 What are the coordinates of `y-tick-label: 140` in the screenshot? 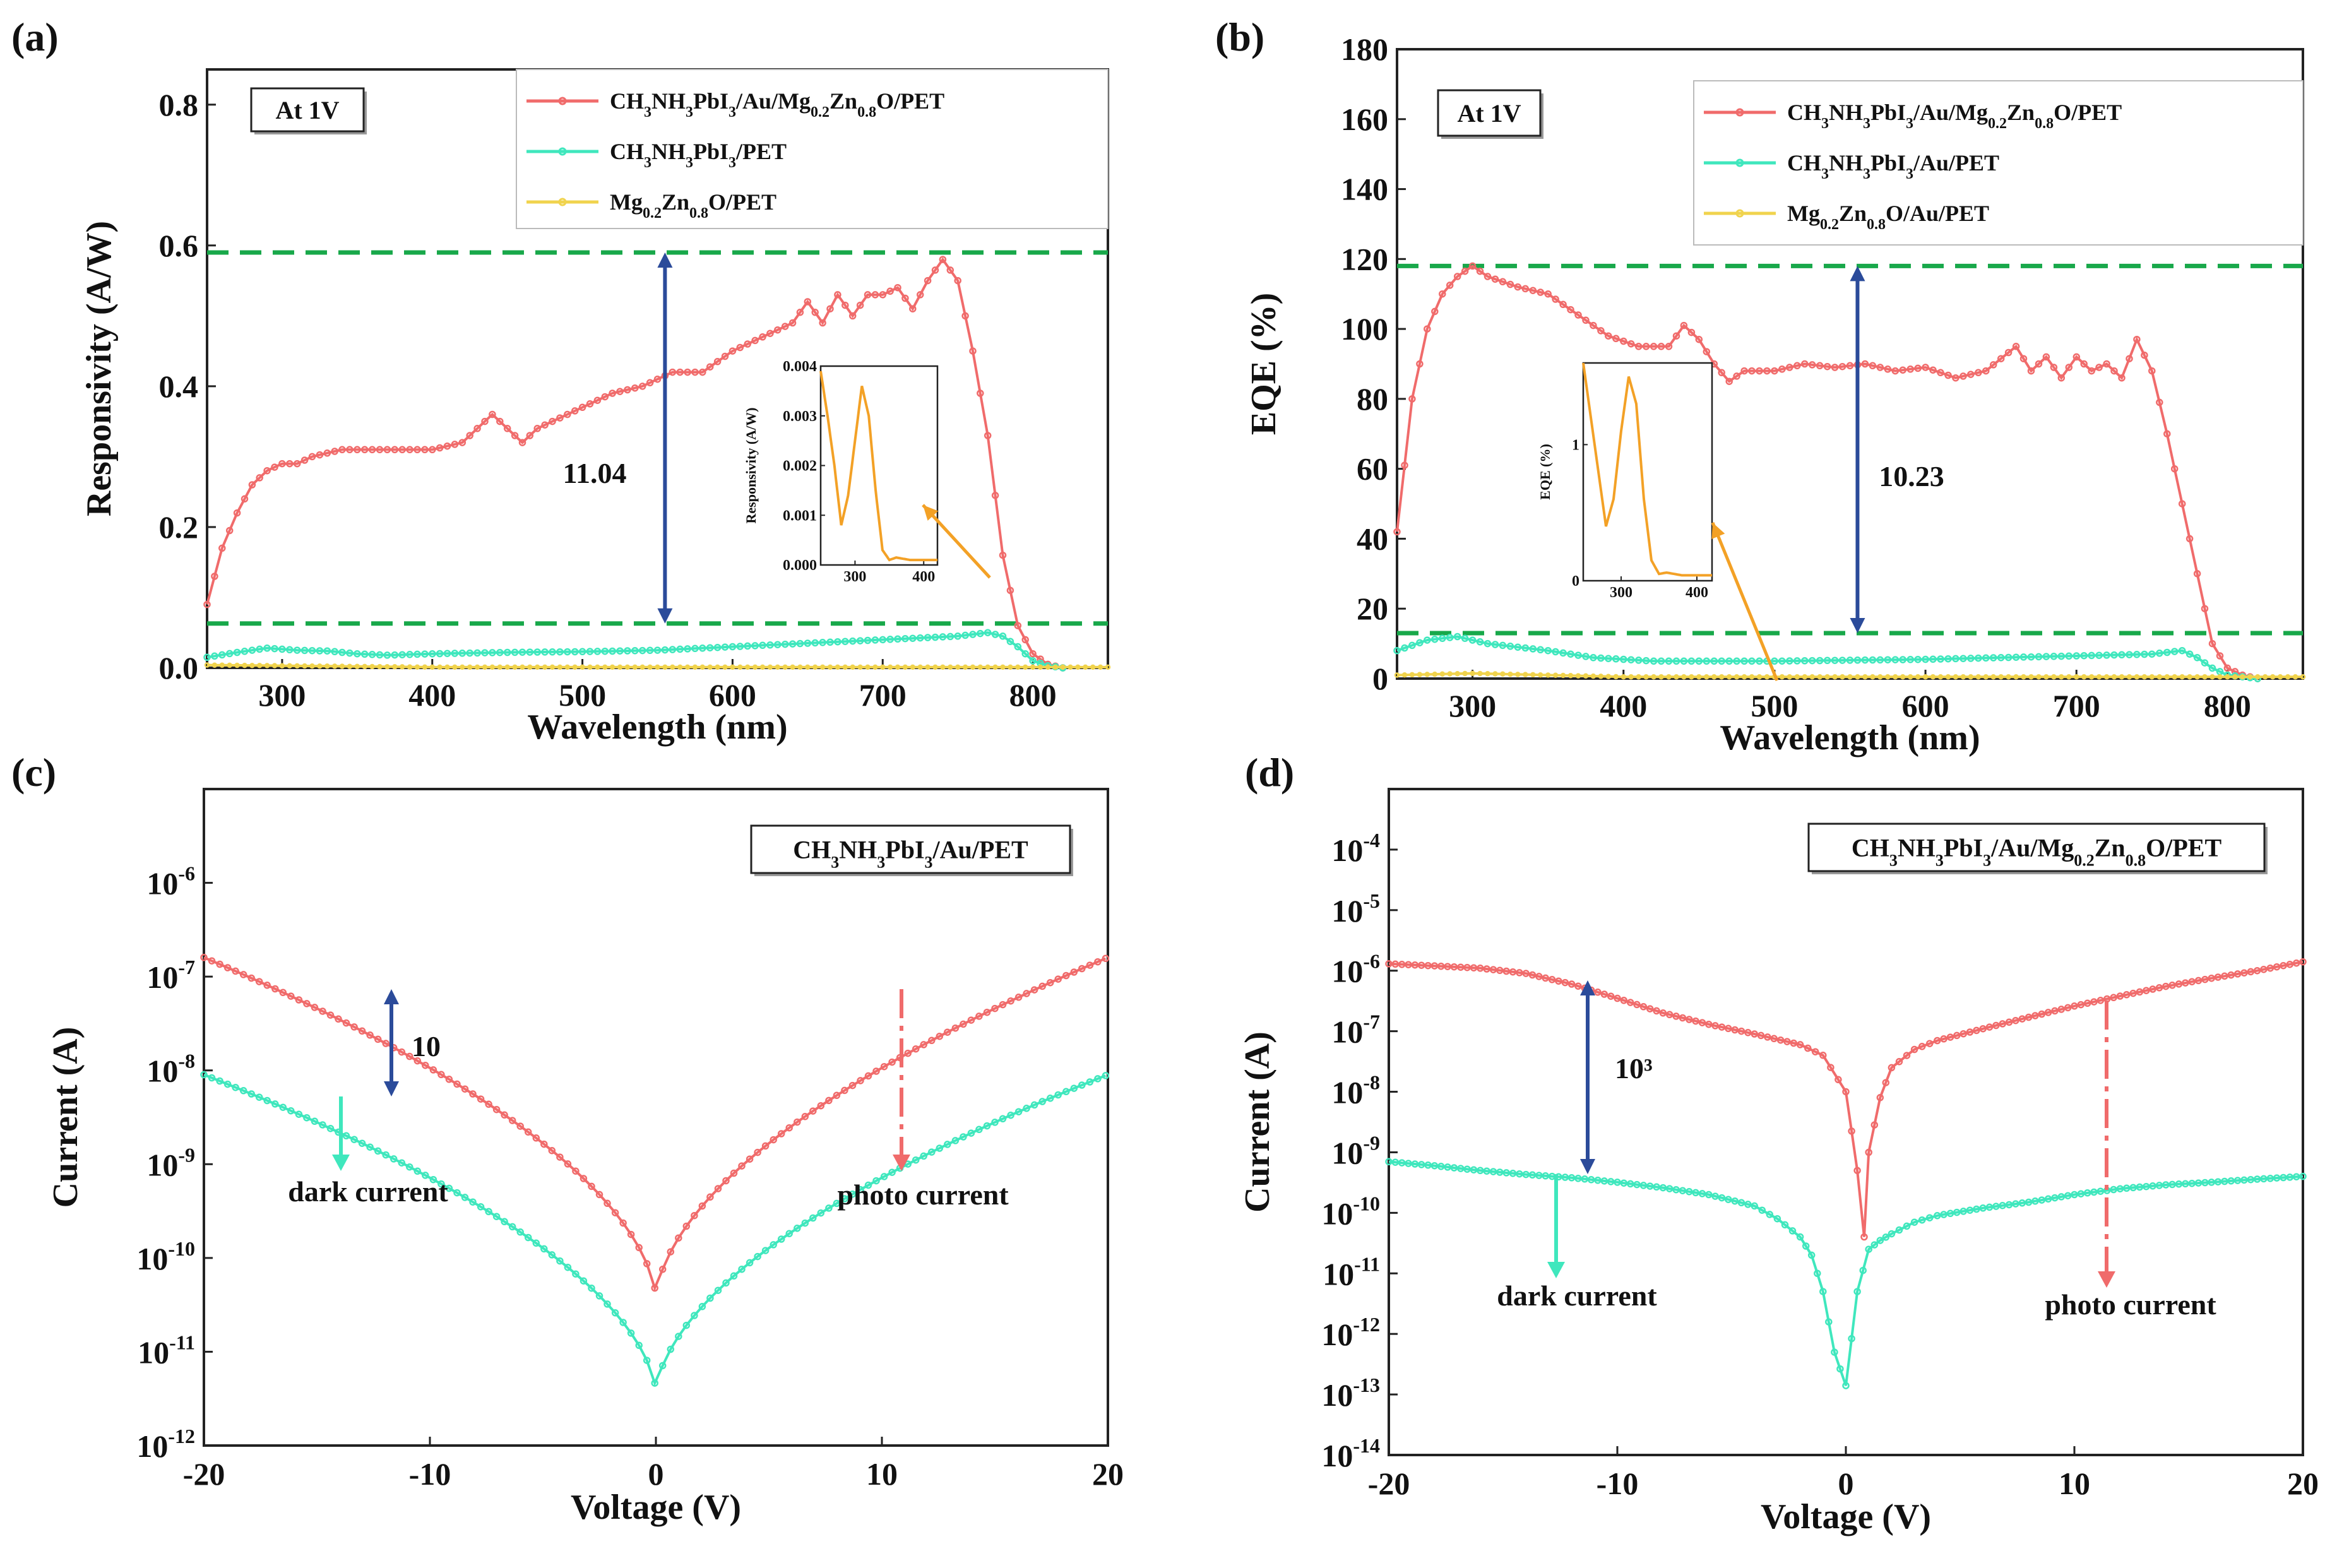 It's located at (1365, 189).